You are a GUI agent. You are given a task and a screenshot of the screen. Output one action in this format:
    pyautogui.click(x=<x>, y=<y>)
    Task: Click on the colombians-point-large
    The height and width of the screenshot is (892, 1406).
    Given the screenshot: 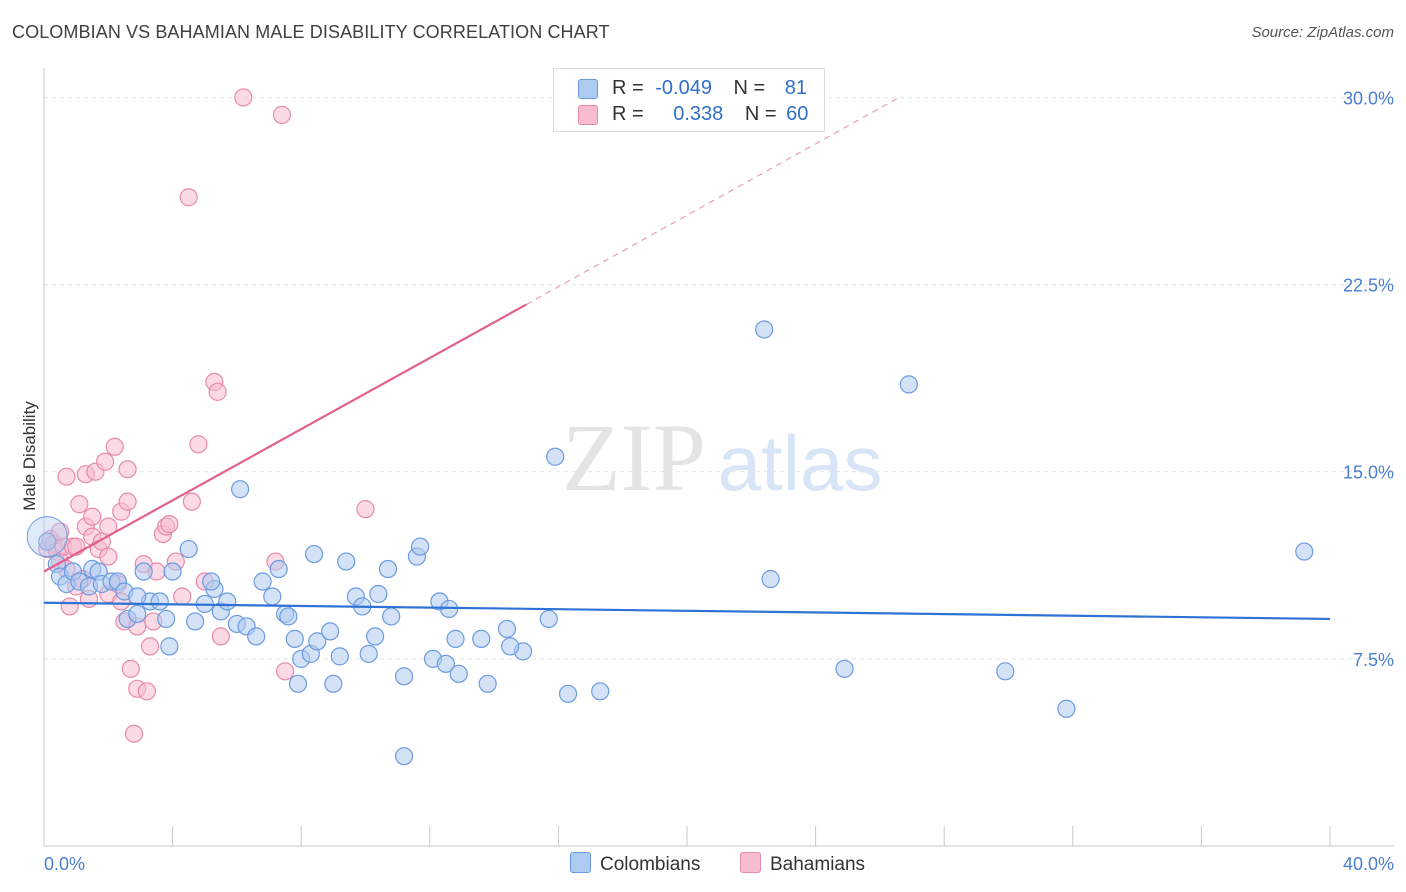 What is the action you would take?
    pyautogui.click(x=47, y=537)
    